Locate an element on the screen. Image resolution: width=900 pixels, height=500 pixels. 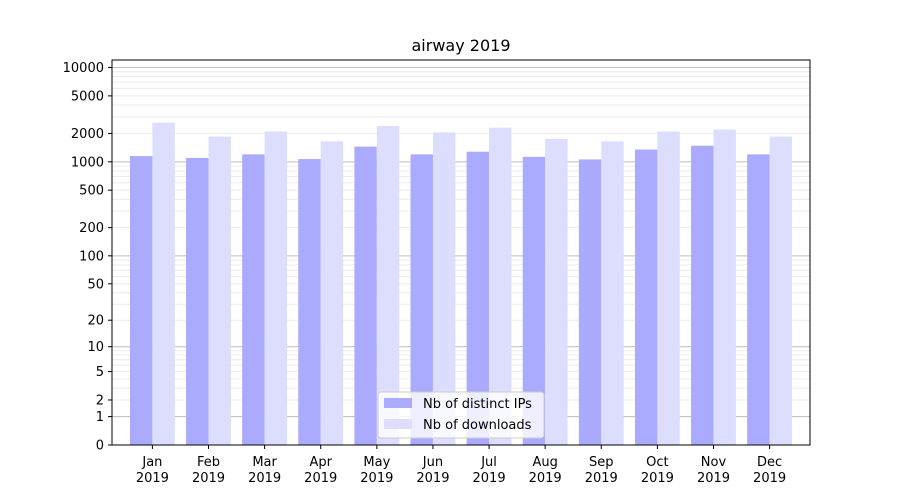
y-tick-label: 10 is located at coordinates (95, 347).